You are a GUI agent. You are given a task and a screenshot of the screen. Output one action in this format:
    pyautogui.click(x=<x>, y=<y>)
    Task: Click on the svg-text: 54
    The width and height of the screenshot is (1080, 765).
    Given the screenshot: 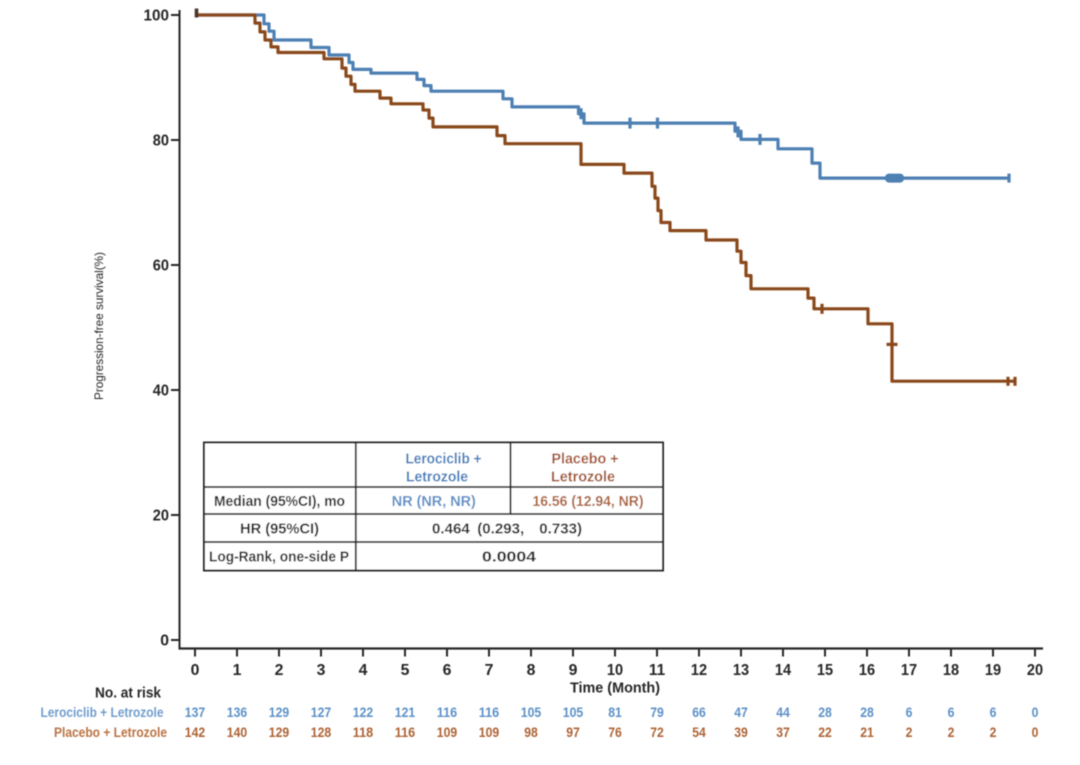 What is the action you would take?
    pyautogui.click(x=699, y=732)
    